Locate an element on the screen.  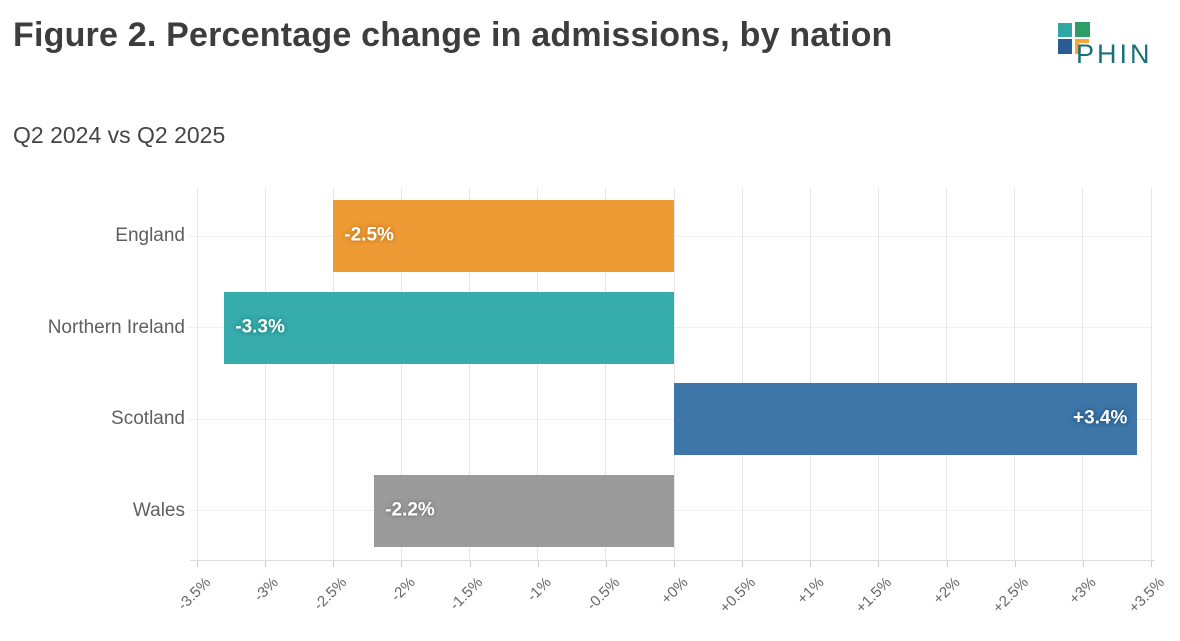
phin-logo: PHIN is located at coordinates (1110, 46).